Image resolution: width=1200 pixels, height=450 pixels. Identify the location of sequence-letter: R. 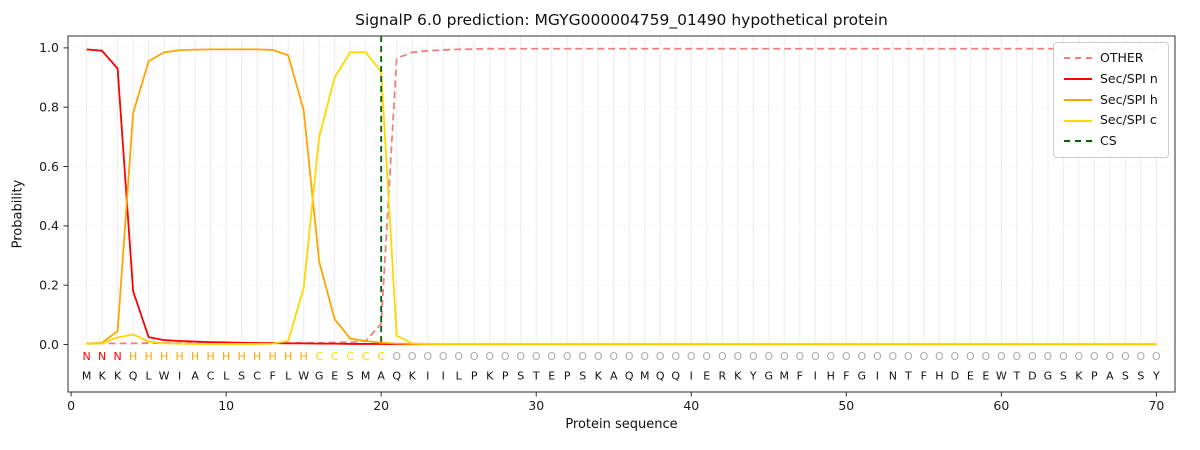
(722, 376).